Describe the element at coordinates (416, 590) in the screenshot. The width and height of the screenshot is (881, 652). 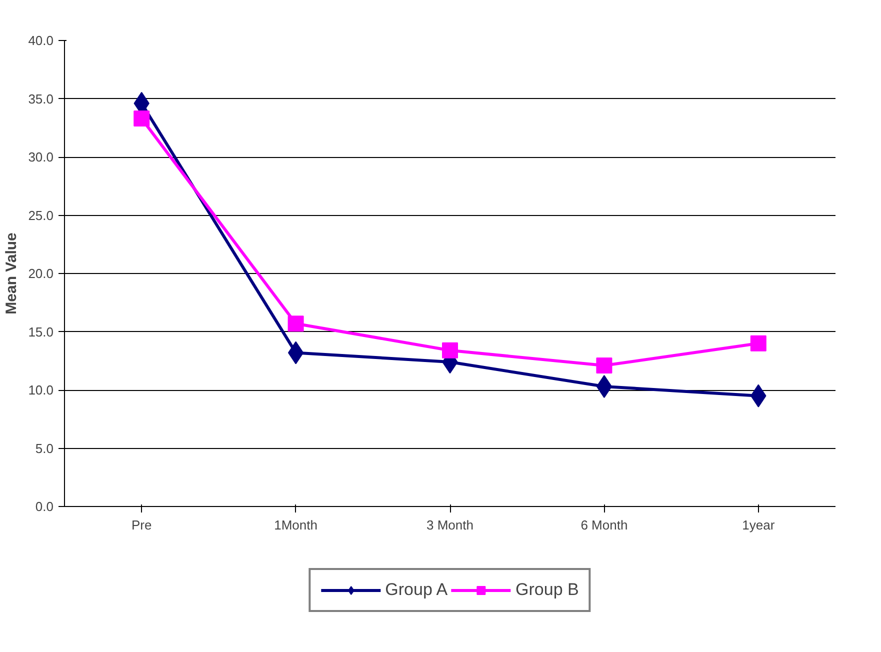
I see `legend-label: Group A` at that location.